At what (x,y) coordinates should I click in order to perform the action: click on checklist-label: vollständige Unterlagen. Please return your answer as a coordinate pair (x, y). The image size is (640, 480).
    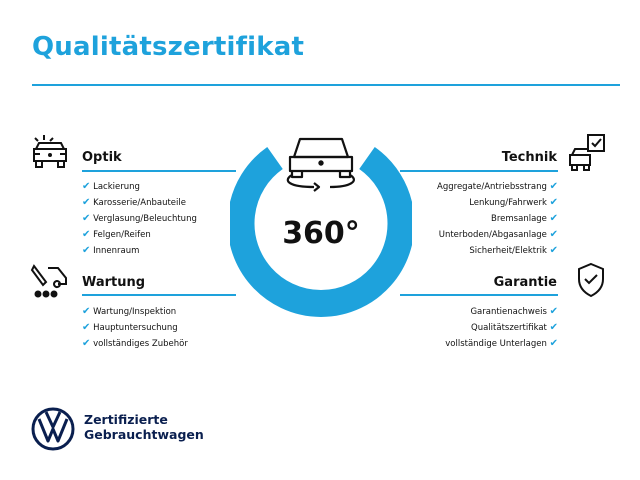
    Looking at the image, I should click on (496, 344).